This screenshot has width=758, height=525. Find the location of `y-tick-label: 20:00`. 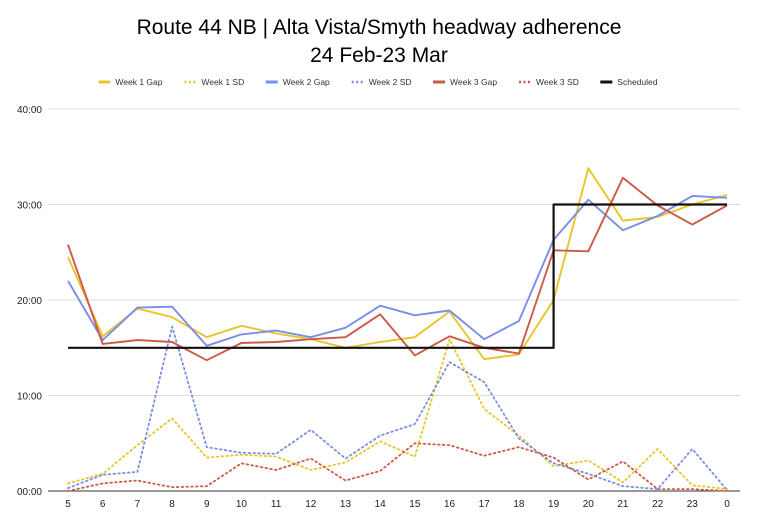

y-tick-label: 20:00 is located at coordinates (29, 301).